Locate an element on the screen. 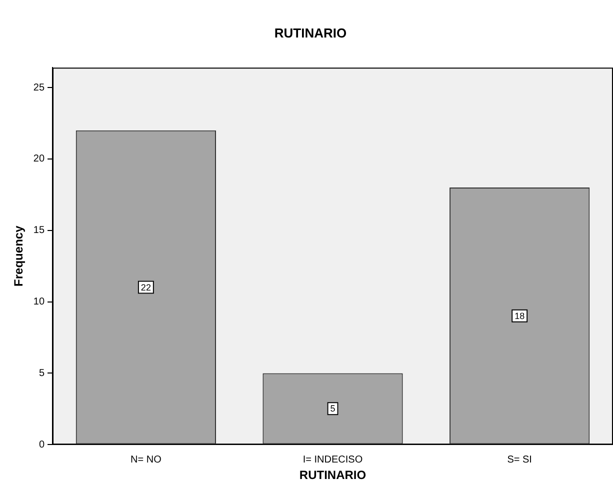 The image size is (613, 487). data-label: 22 is located at coordinates (145, 287).